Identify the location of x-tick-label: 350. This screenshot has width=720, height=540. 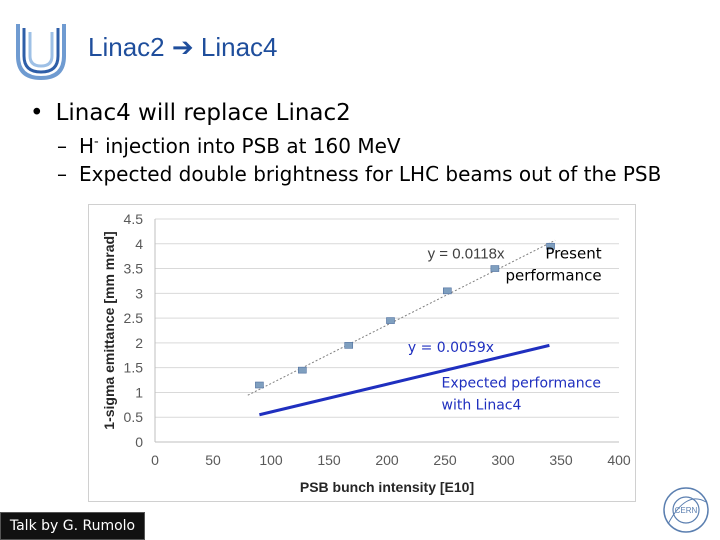
(561, 460).